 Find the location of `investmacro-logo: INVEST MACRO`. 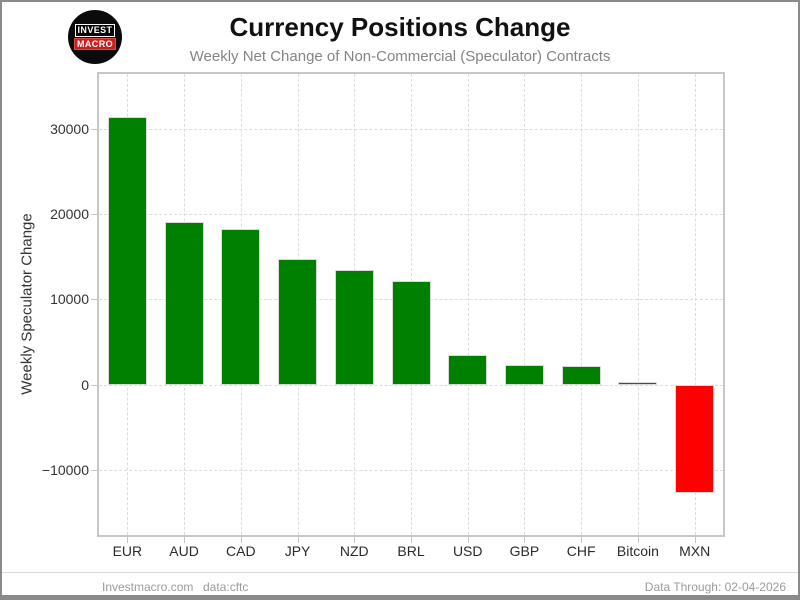

investmacro-logo: INVEST MACRO is located at coordinates (95, 37).